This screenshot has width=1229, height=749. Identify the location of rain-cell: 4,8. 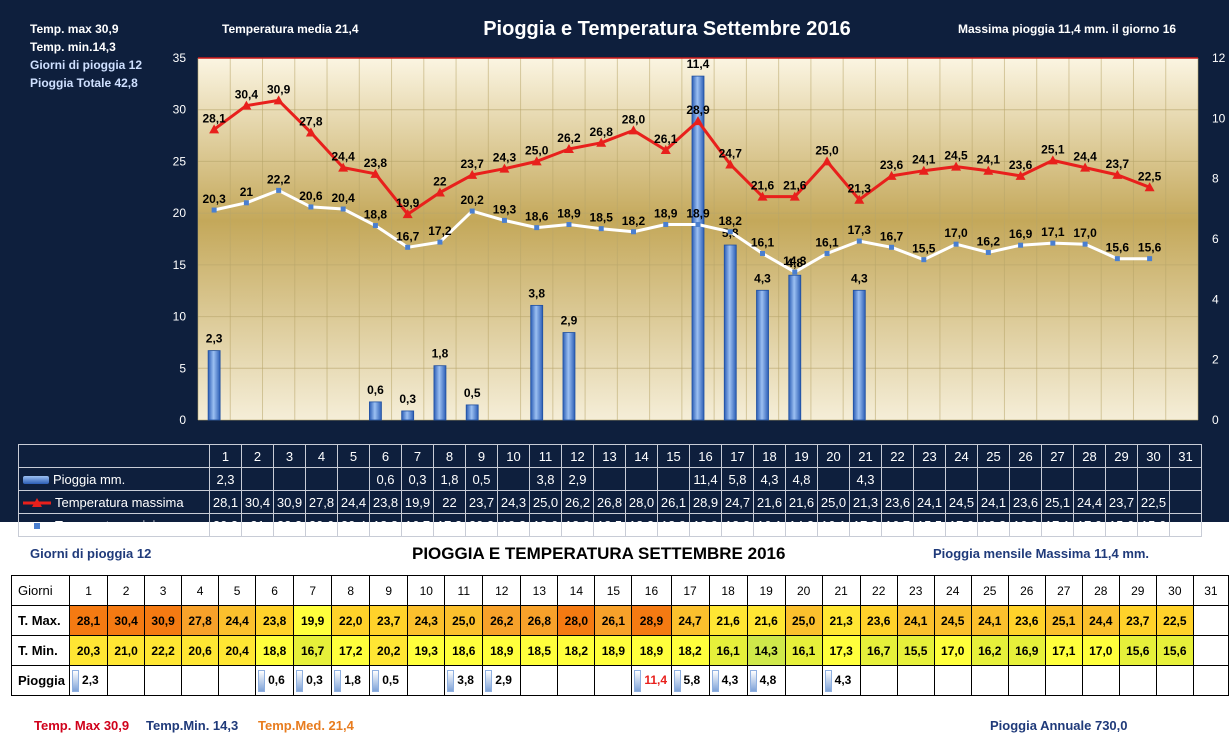
(801, 479).